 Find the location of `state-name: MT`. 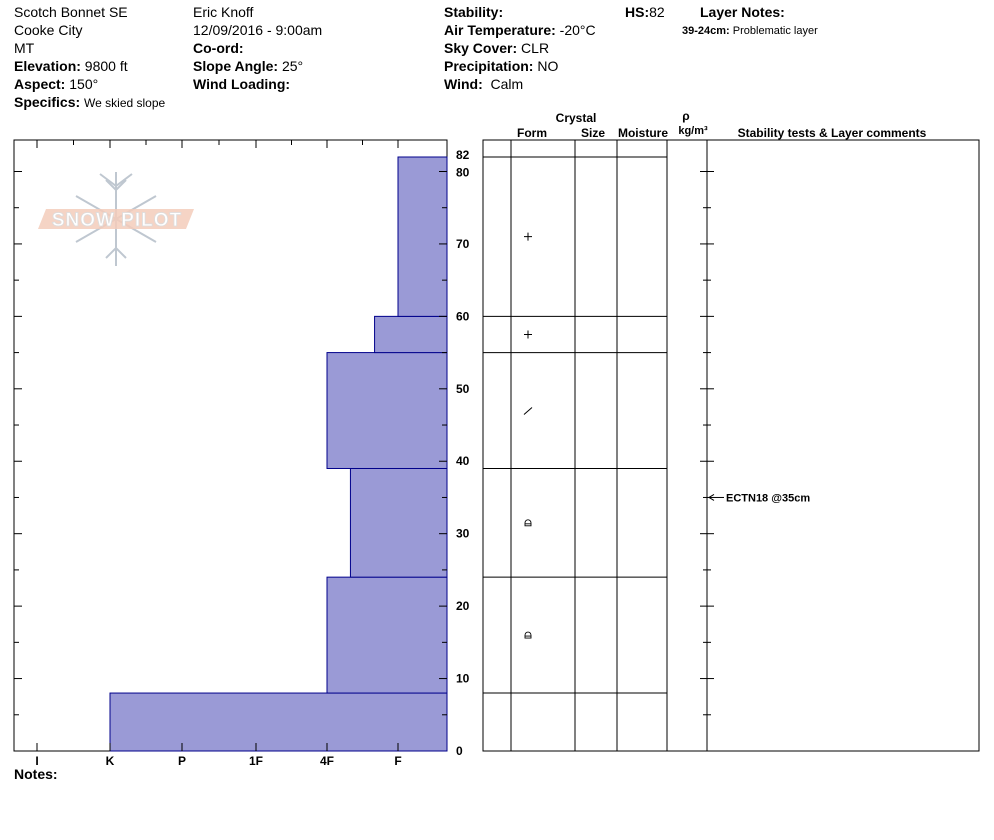

state-name: MT is located at coordinates (24, 48).